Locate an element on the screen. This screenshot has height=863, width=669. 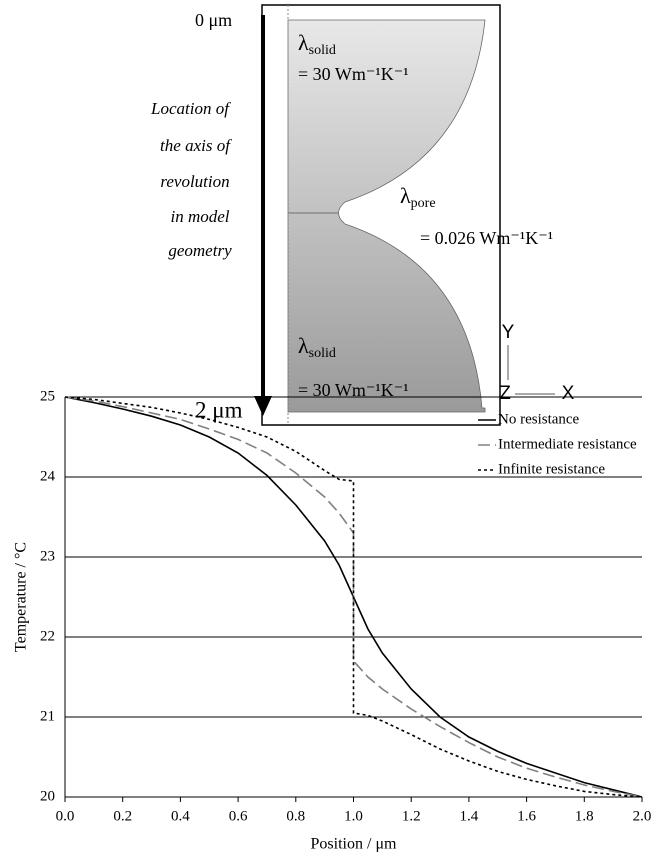
y-tick-label: 25 is located at coordinates (47, 396).